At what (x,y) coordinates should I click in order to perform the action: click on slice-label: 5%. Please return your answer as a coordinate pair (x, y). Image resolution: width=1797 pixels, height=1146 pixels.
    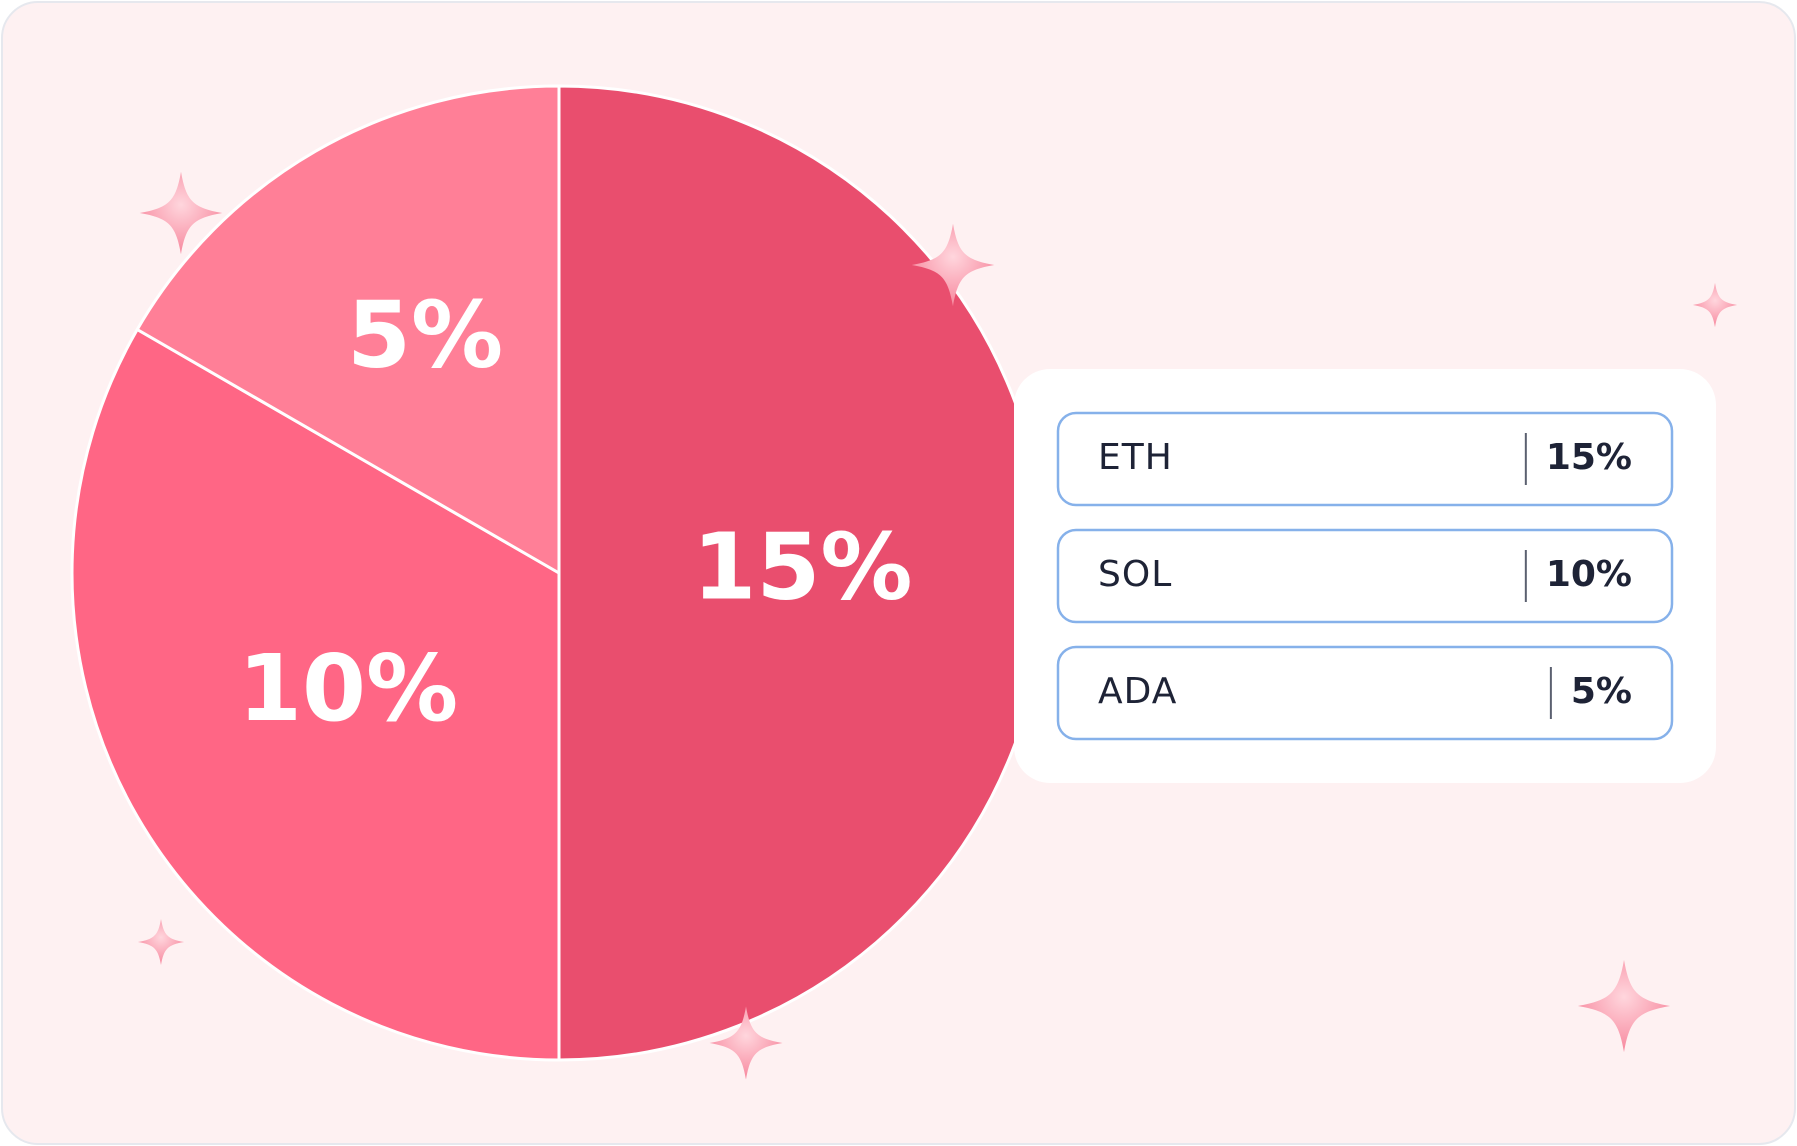
    Looking at the image, I should click on (425, 334).